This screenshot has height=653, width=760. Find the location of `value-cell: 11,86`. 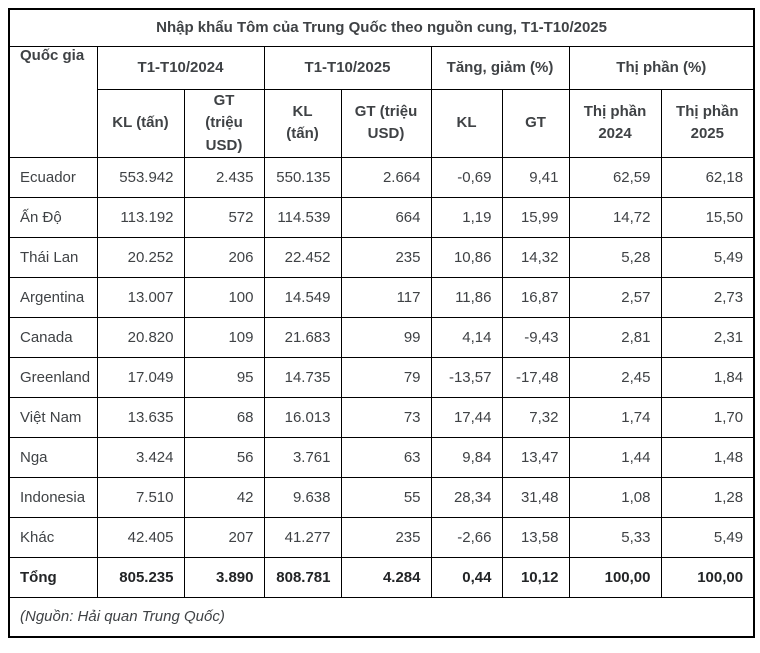

value-cell: 11,86 is located at coordinates (466, 297).